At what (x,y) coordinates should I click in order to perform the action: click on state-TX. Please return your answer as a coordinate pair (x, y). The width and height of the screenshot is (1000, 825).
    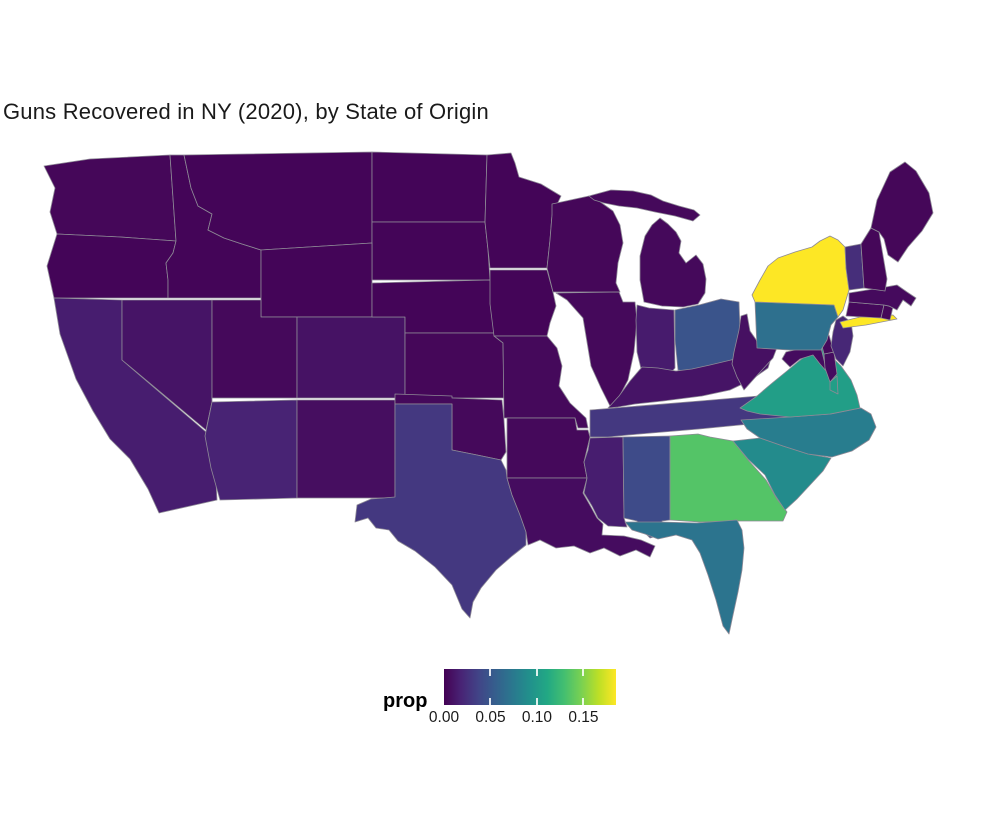
    Looking at the image, I should click on (440, 511).